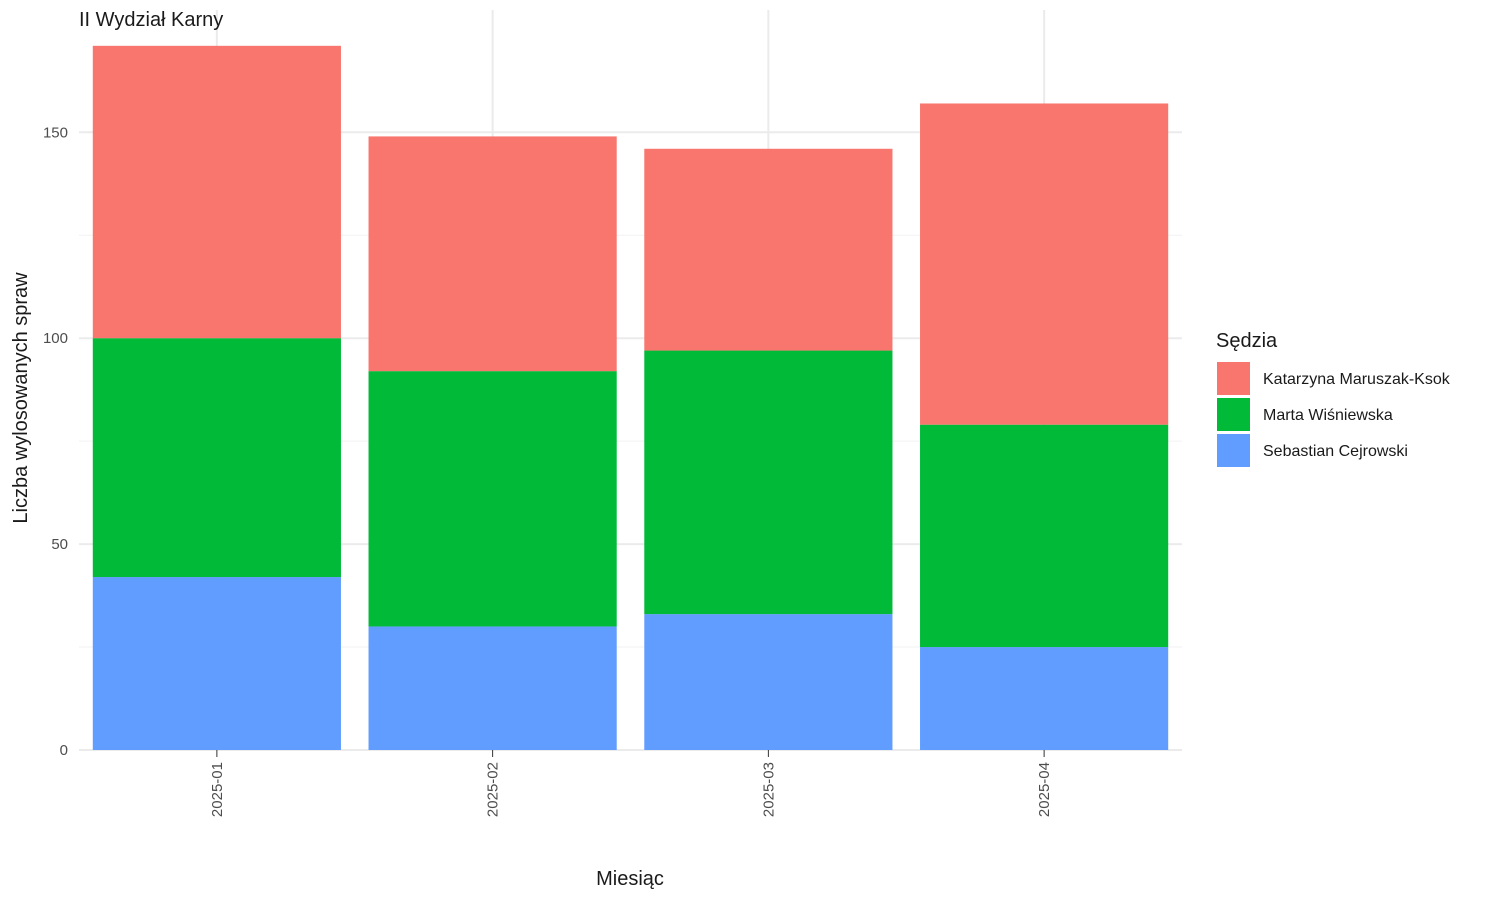 This screenshot has width=1500, height=900. What do you see at coordinates (55, 338) in the screenshot?
I see `y-tick-label: 100` at bounding box center [55, 338].